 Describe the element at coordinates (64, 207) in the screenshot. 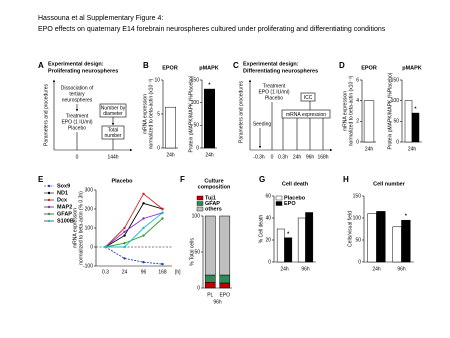

I see `legend-label: MAP2` at that location.